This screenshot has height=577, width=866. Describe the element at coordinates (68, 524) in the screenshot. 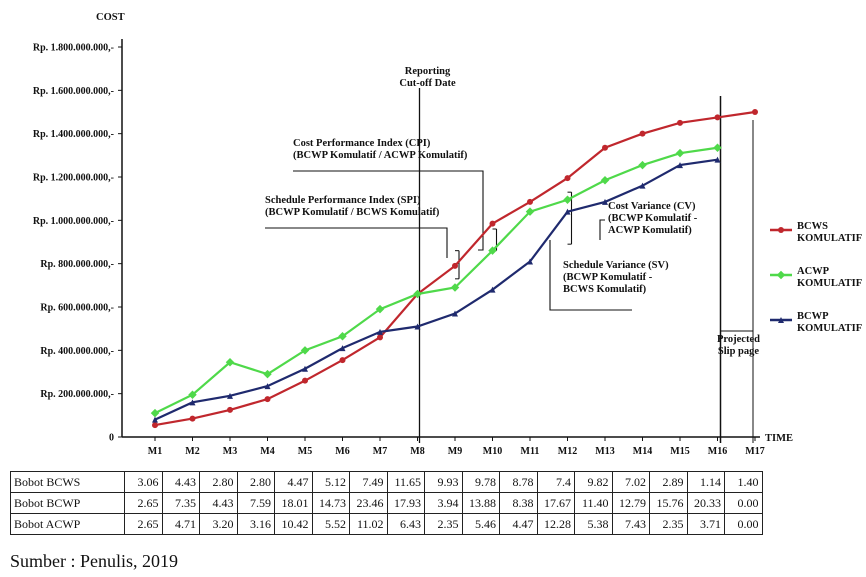

I see `table-row-label: Bobot ACWP` at that location.